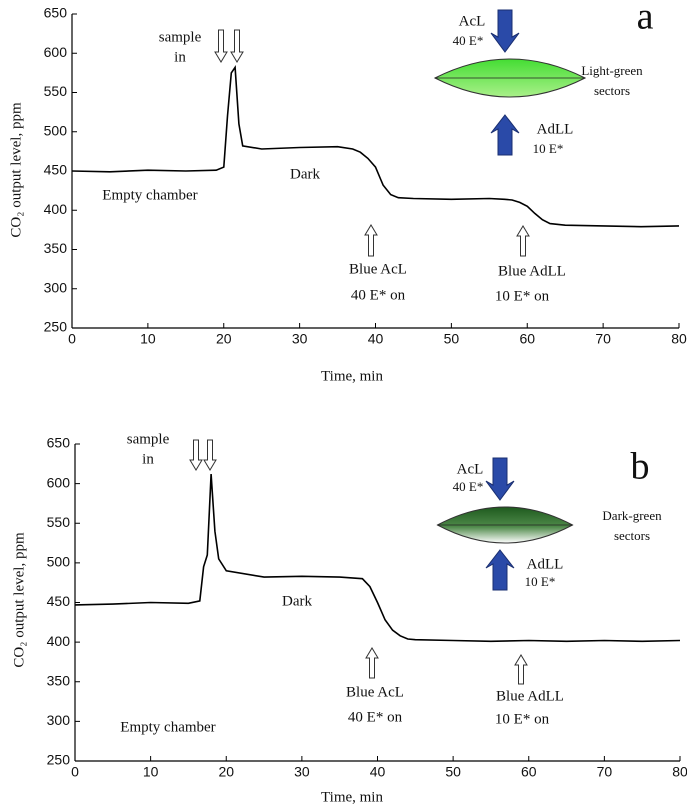 This screenshot has width=687, height=807. Describe the element at coordinates (612, 70) in the screenshot. I see `sector-label: Light-green` at that location.